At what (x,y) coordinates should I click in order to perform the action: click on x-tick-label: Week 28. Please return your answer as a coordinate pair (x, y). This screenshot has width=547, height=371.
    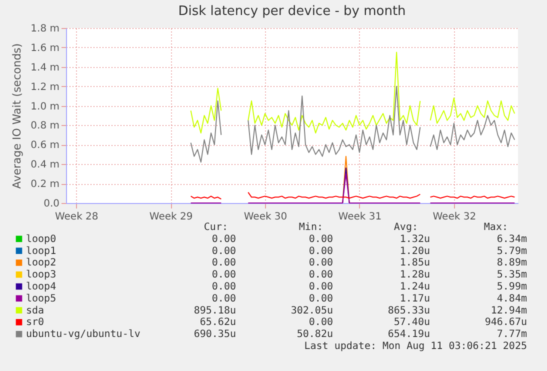
    Looking at the image, I should click on (76, 217).